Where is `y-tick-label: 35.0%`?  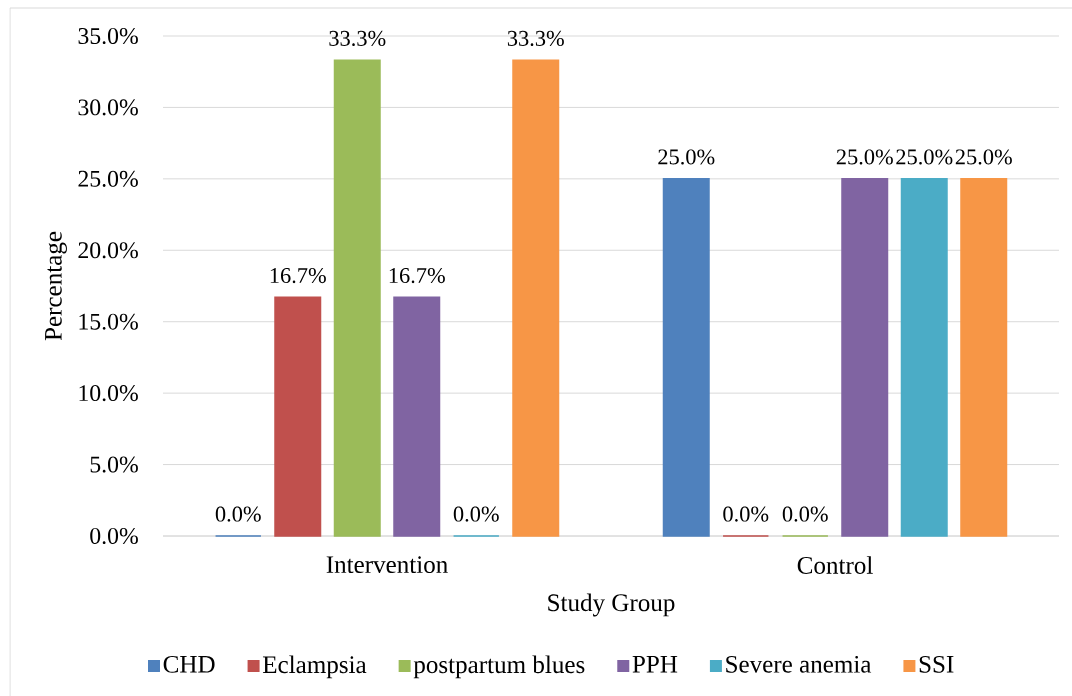
y-tick-label: 35.0% is located at coordinates (108, 36).